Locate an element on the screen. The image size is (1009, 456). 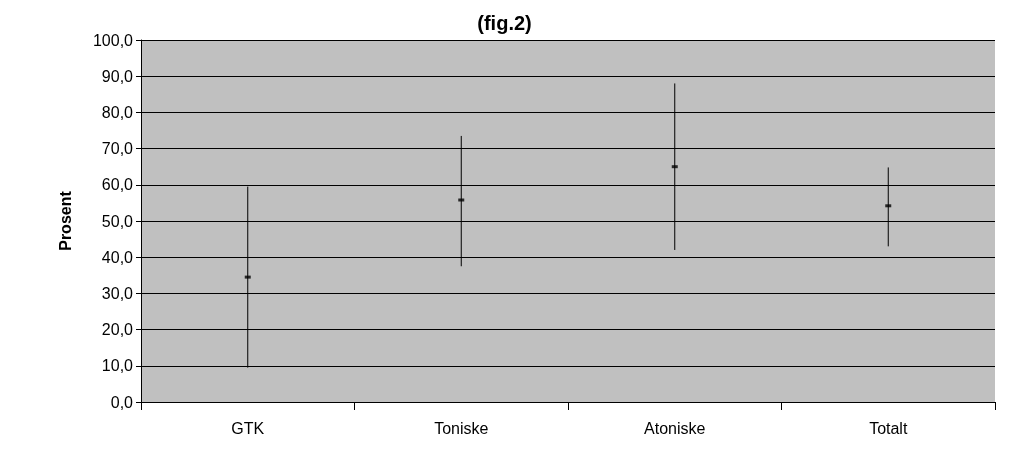
chart-title: (fig.2) is located at coordinates (504, 23).